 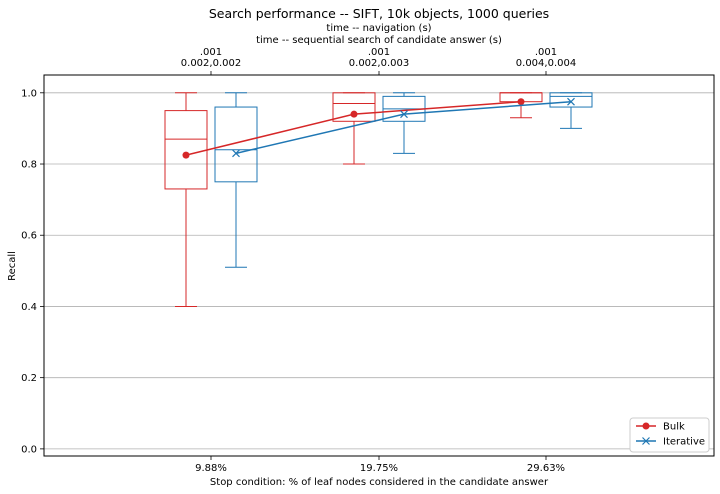 What do you see at coordinates (546, 468) in the screenshot?
I see `x-tick-label: 29.63%` at bounding box center [546, 468].